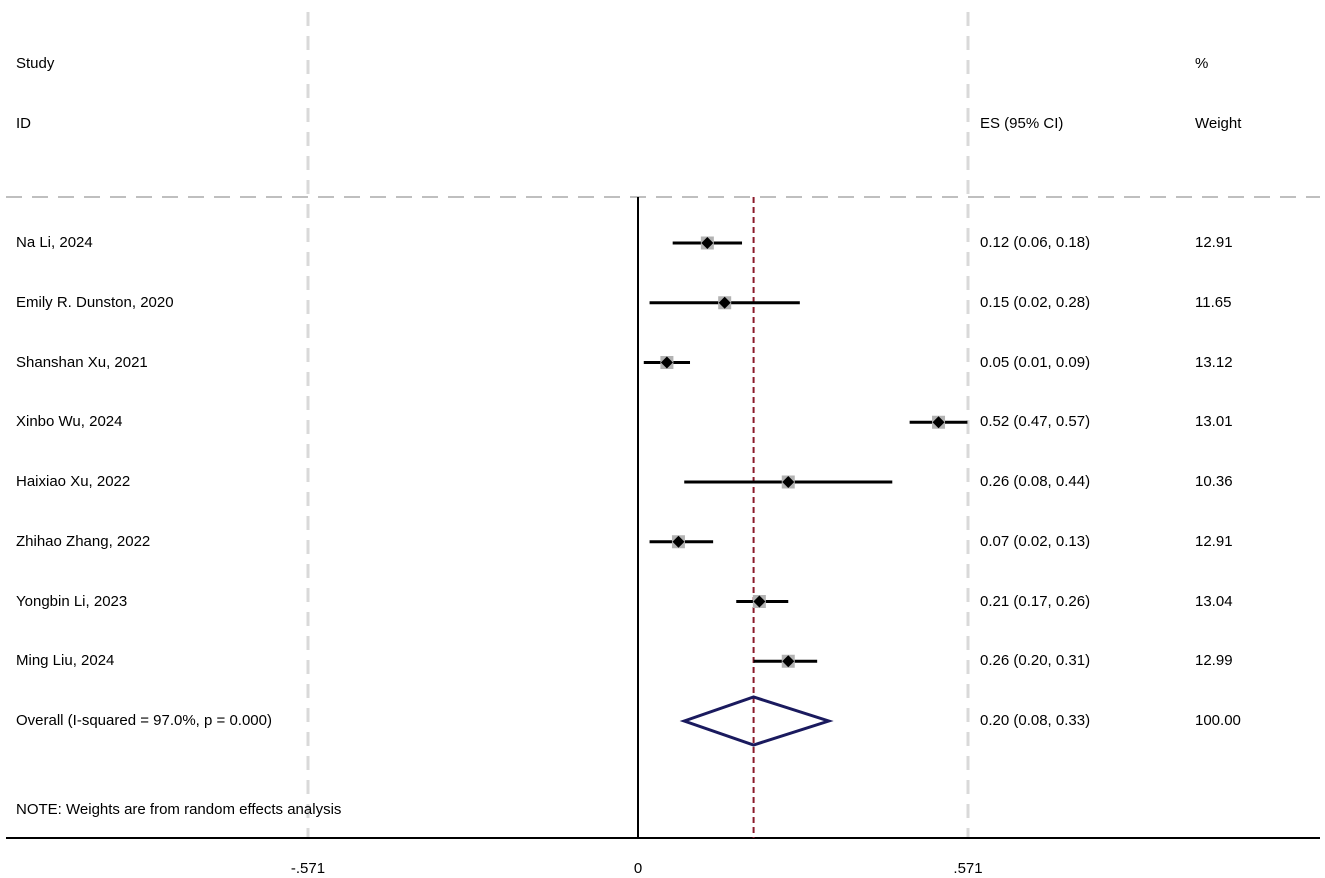  I want to click on overall-diamond, so click(756, 721).